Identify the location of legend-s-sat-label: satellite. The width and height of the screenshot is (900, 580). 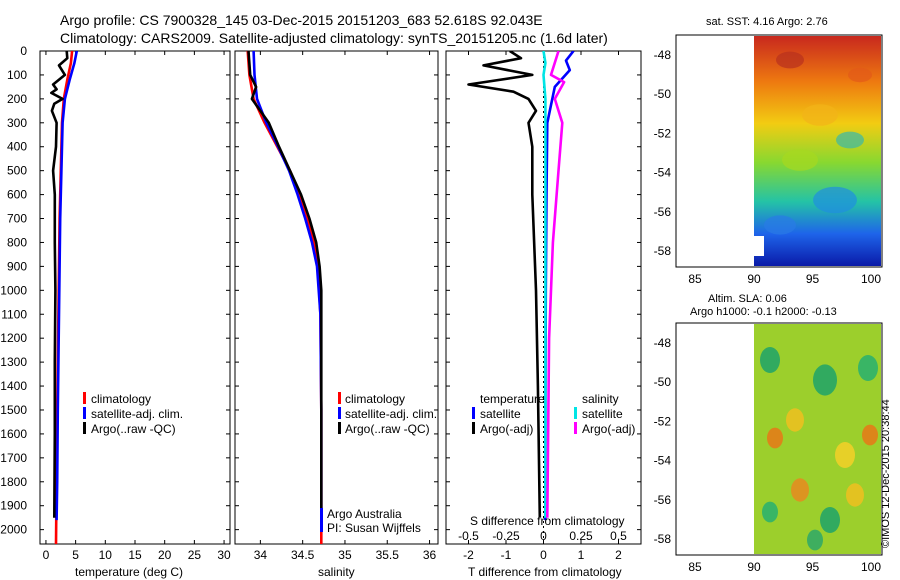
(602, 414).